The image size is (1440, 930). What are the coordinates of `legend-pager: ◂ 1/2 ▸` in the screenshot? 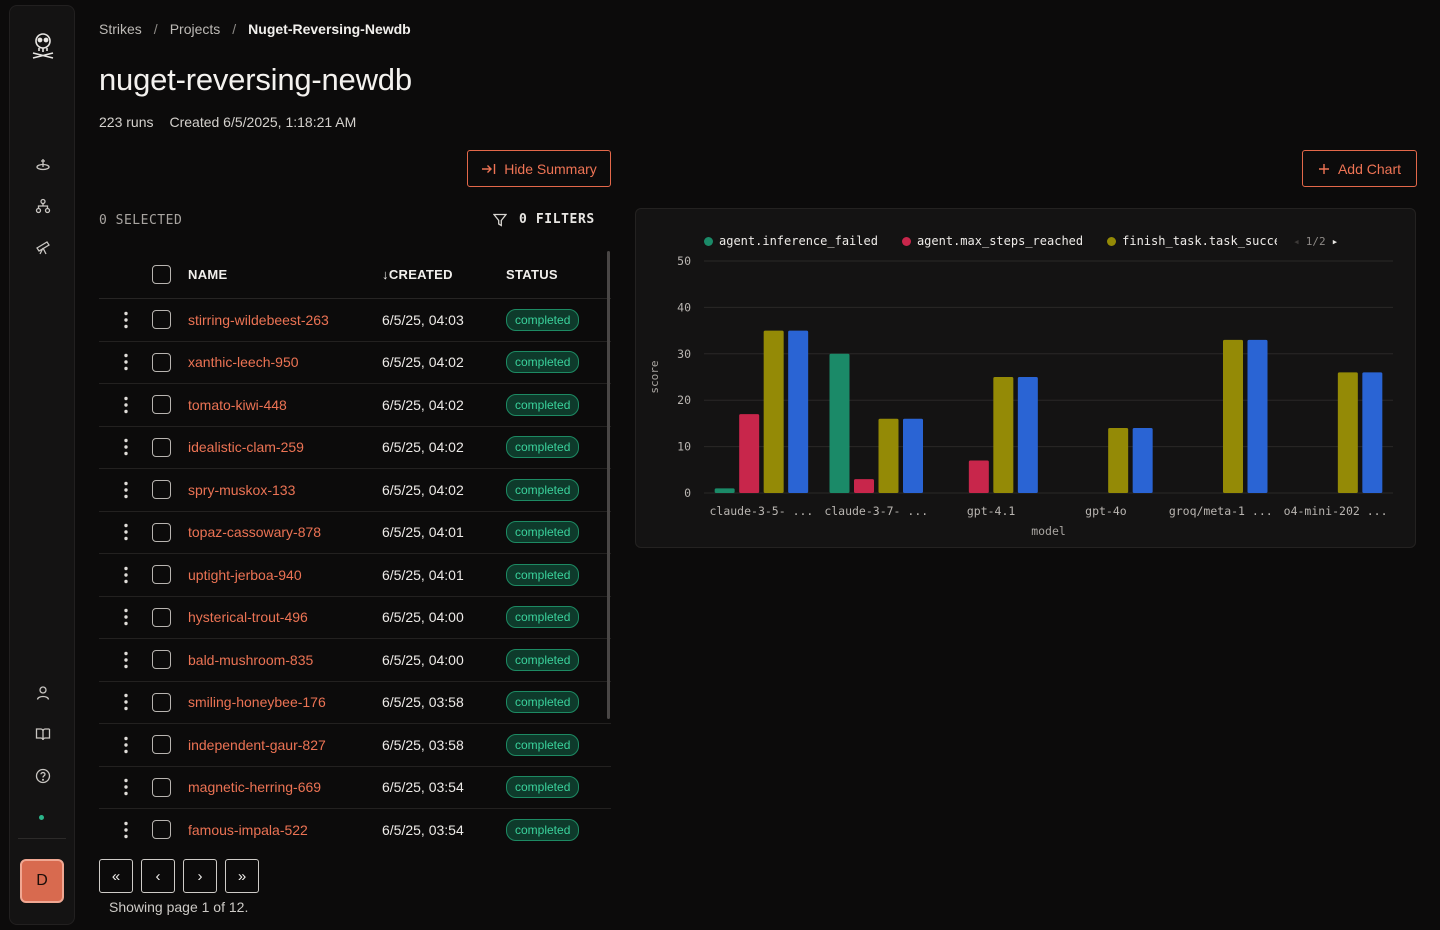 It's located at (1315, 241).